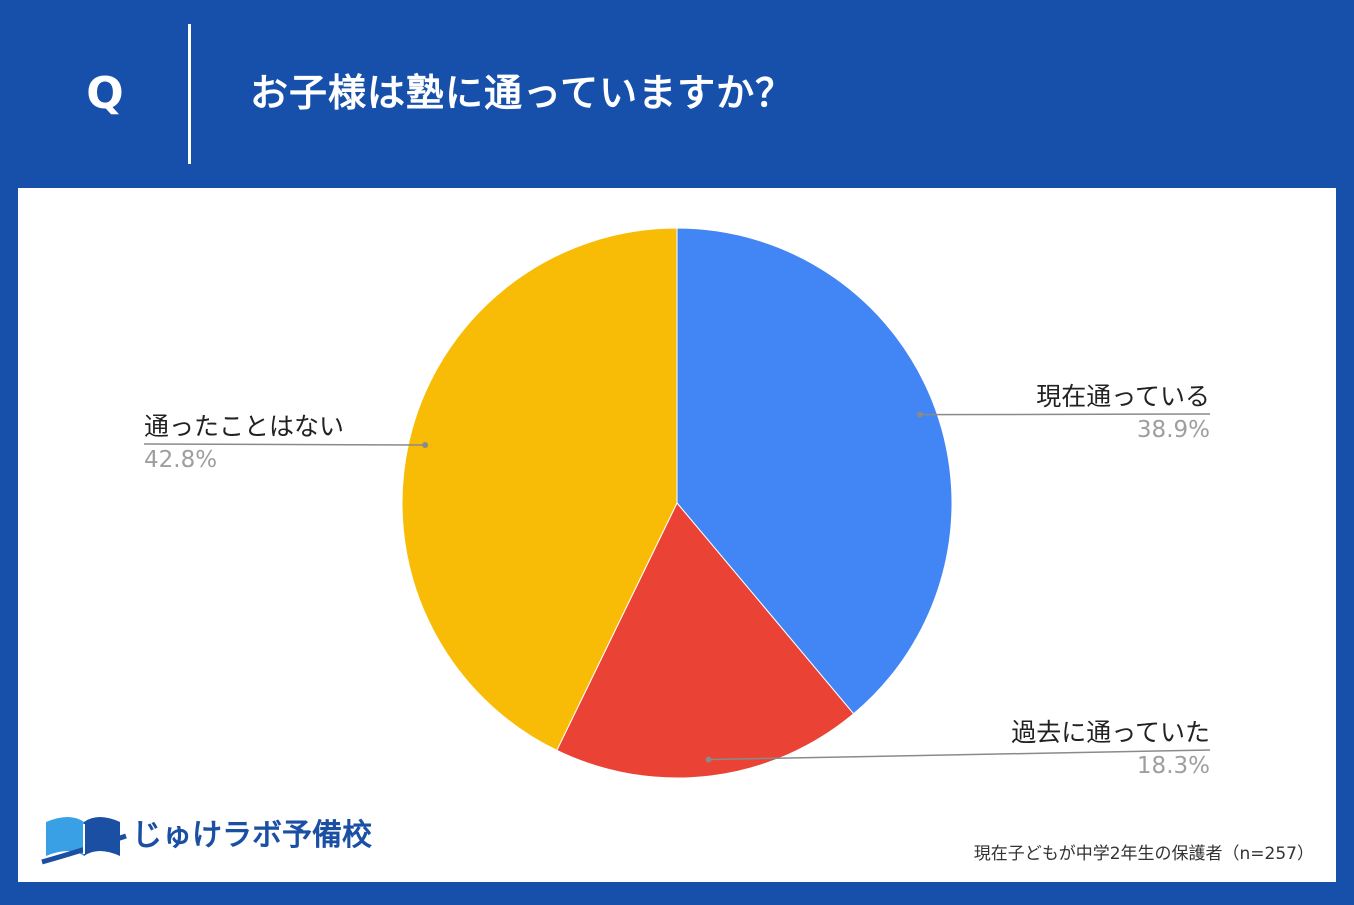 This screenshot has height=905, width=1354. I want to click on header-divider, so click(189, 94).